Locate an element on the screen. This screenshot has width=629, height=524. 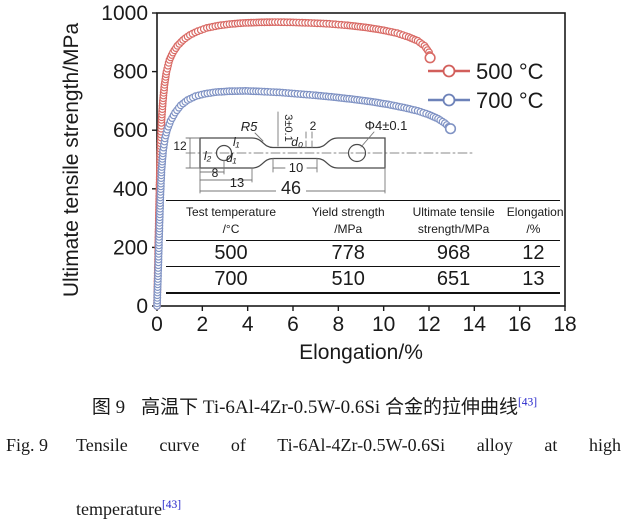
dim-phi4-label: Φ4±0.1 is located at coordinates (386, 125).